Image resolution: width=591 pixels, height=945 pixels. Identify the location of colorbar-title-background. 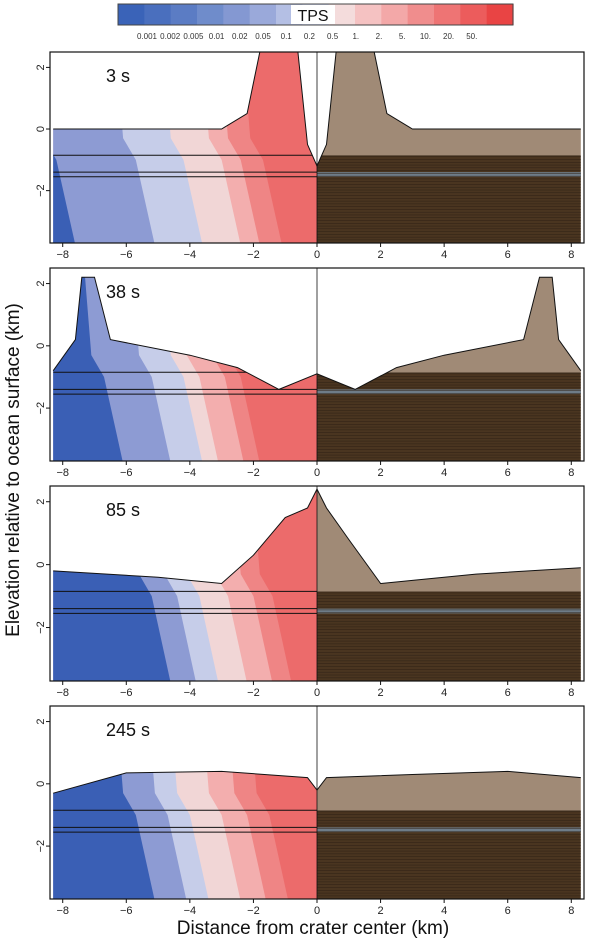
(313, 14).